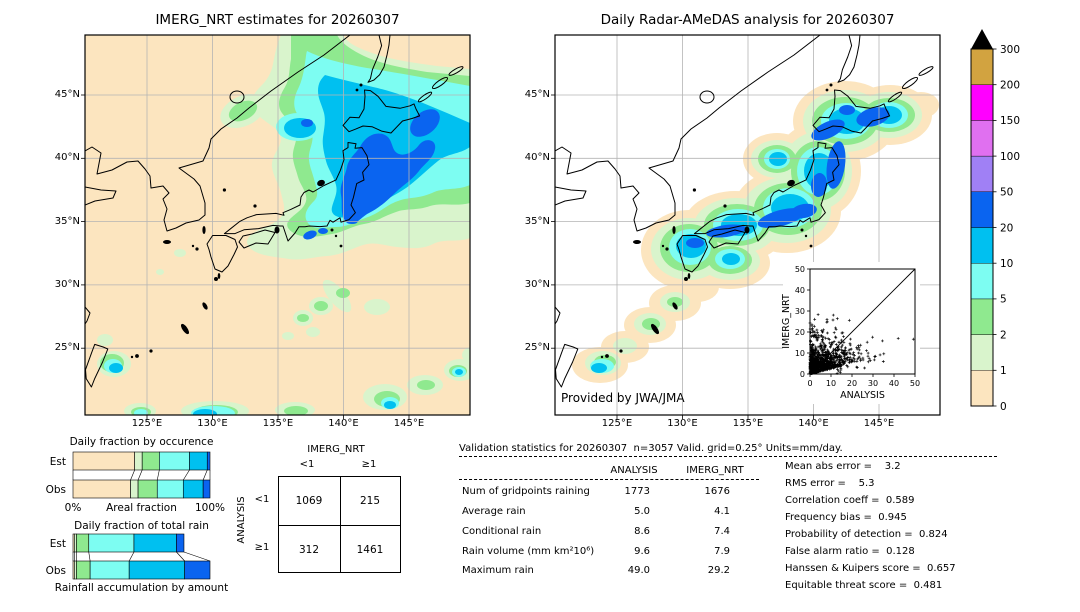  Describe the element at coordinates (494, 511) in the screenshot. I see `validation-row-label: Average rain` at that location.